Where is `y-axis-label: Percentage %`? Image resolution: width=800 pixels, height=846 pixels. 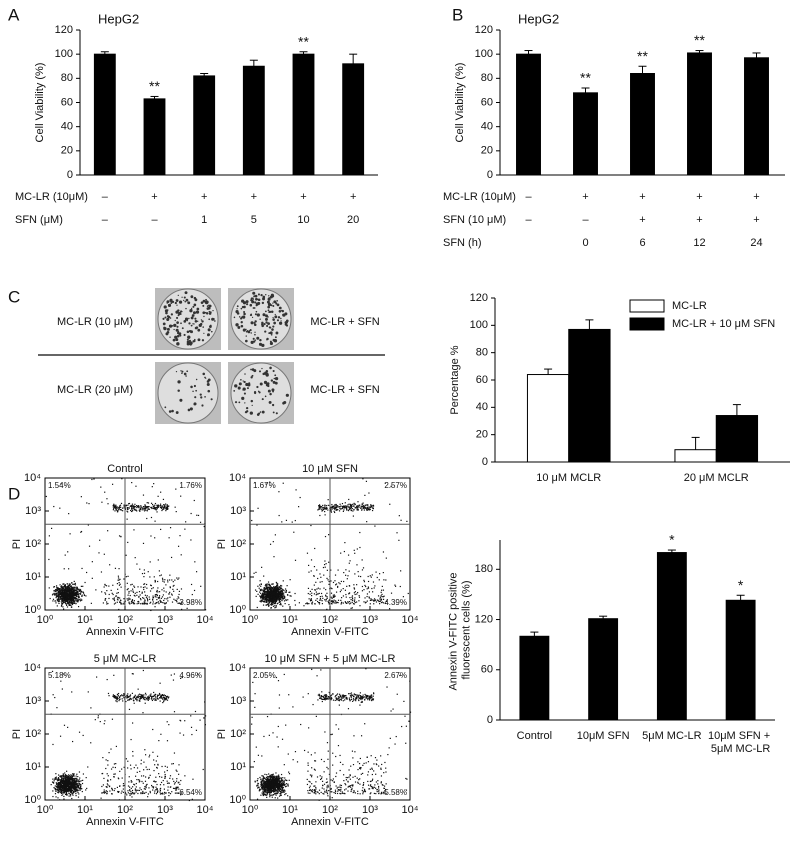 y-axis-label: Percentage % is located at coordinates (455, 379).